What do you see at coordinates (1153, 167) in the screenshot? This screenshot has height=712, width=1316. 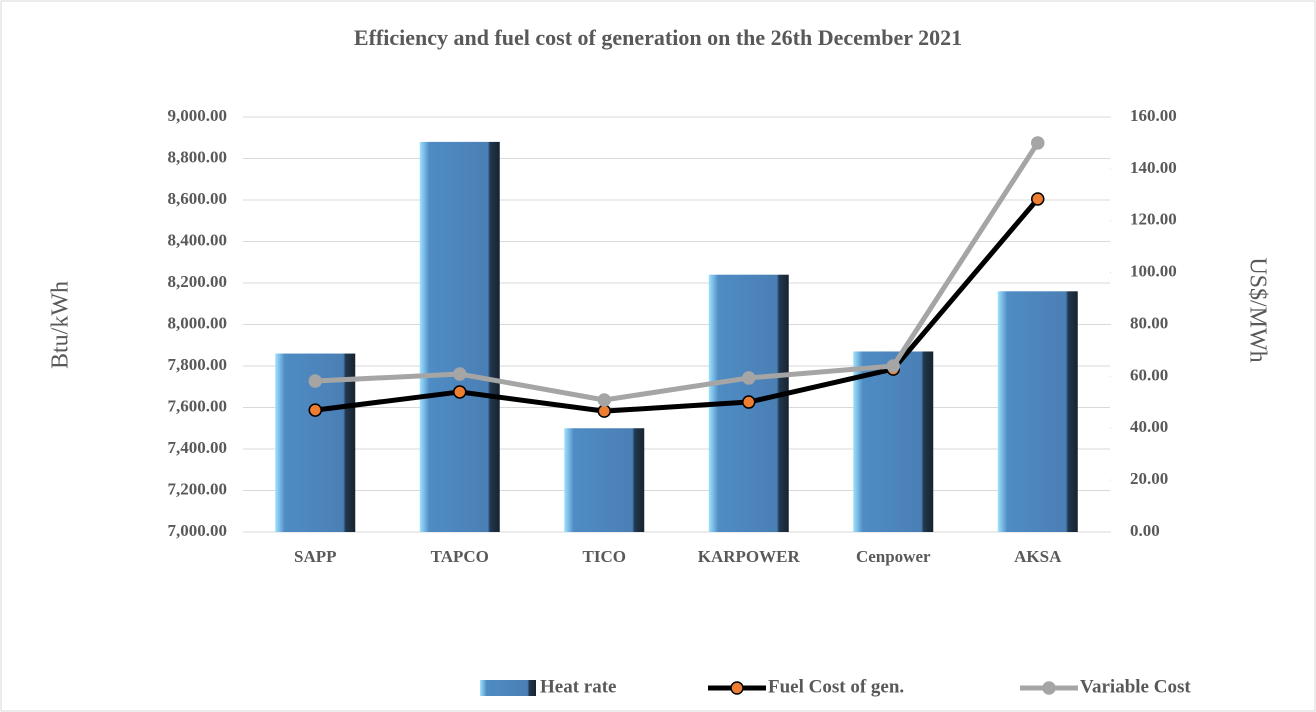 I see `y2-tick-label: 140.00` at bounding box center [1153, 167].